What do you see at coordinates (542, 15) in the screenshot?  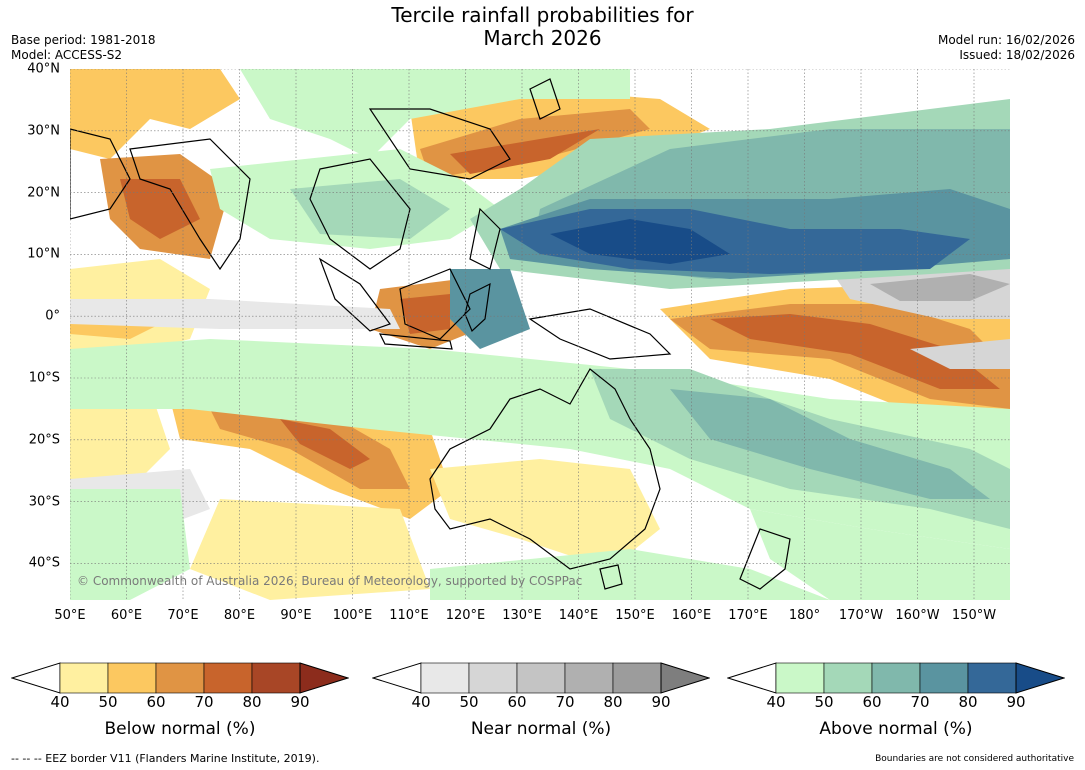 I see `title-line-1: Tercile rainfall probabilities for` at bounding box center [542, 15].